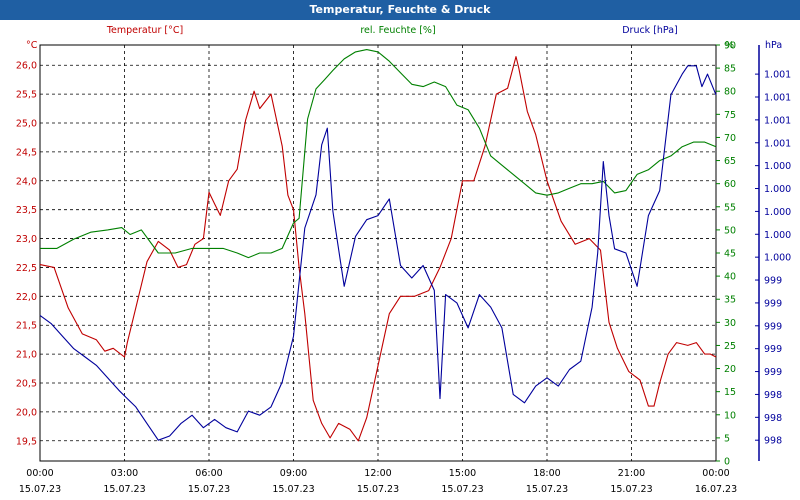  Describe the element at coordinates (377, 473) in the screenshot. I see `x-tick-time: 12:00` at that location.